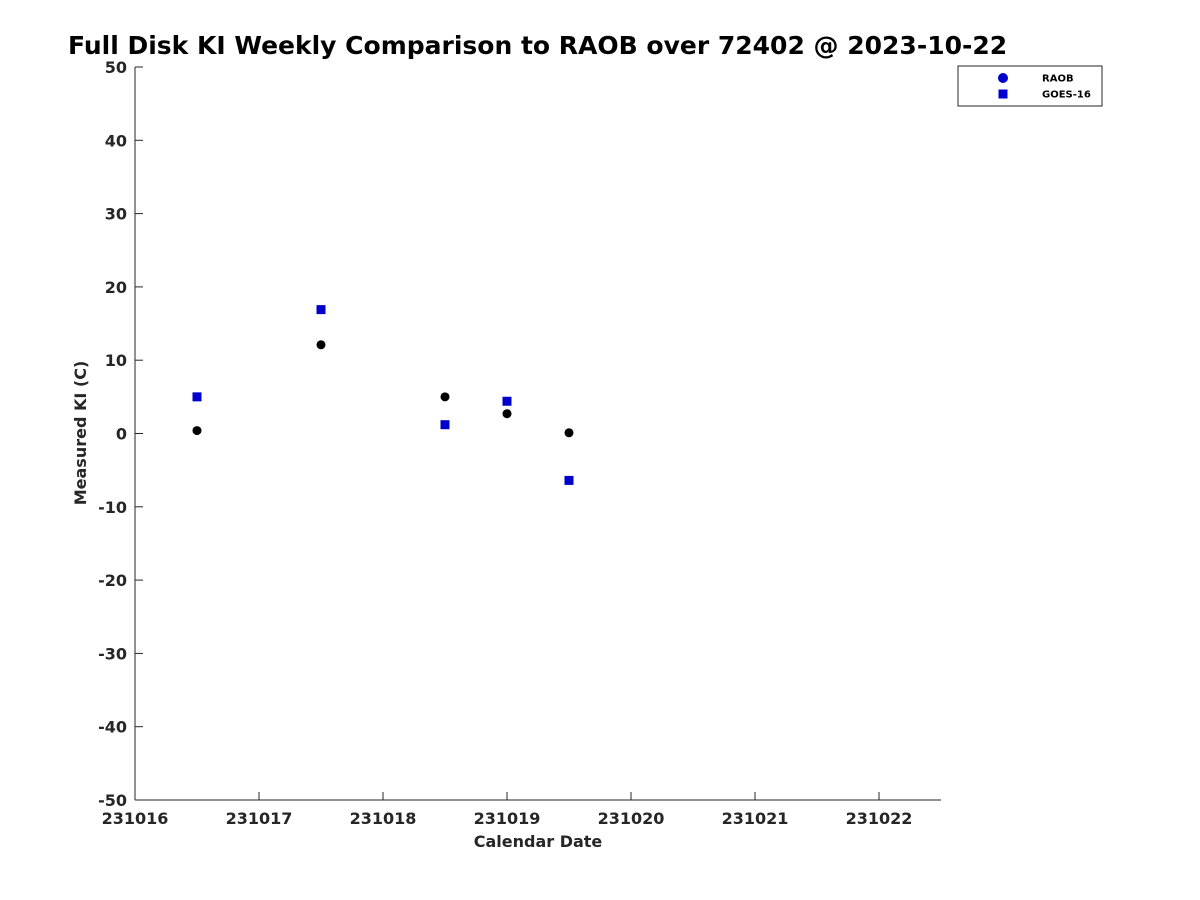 This screenshot has height=900, width=1200. What do you see at coordinates (112, 653) in the screenshot?
I see `y-tick-label: -30` at bounding box center [112, 653].